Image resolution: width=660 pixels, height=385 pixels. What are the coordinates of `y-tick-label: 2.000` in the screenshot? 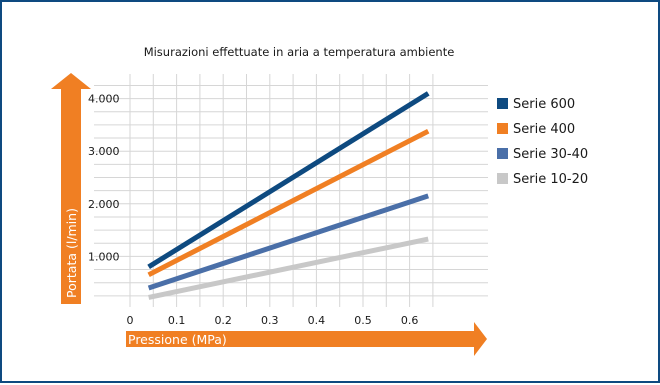 It's located at (104, 204).